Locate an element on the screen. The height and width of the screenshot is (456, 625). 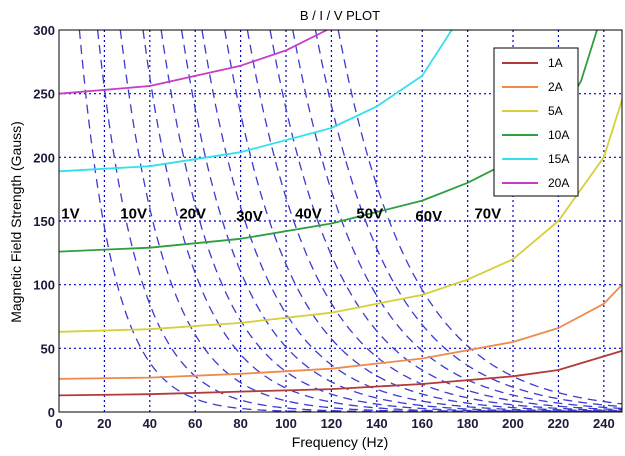
series-line-20a is located at coordinates (193, 62).